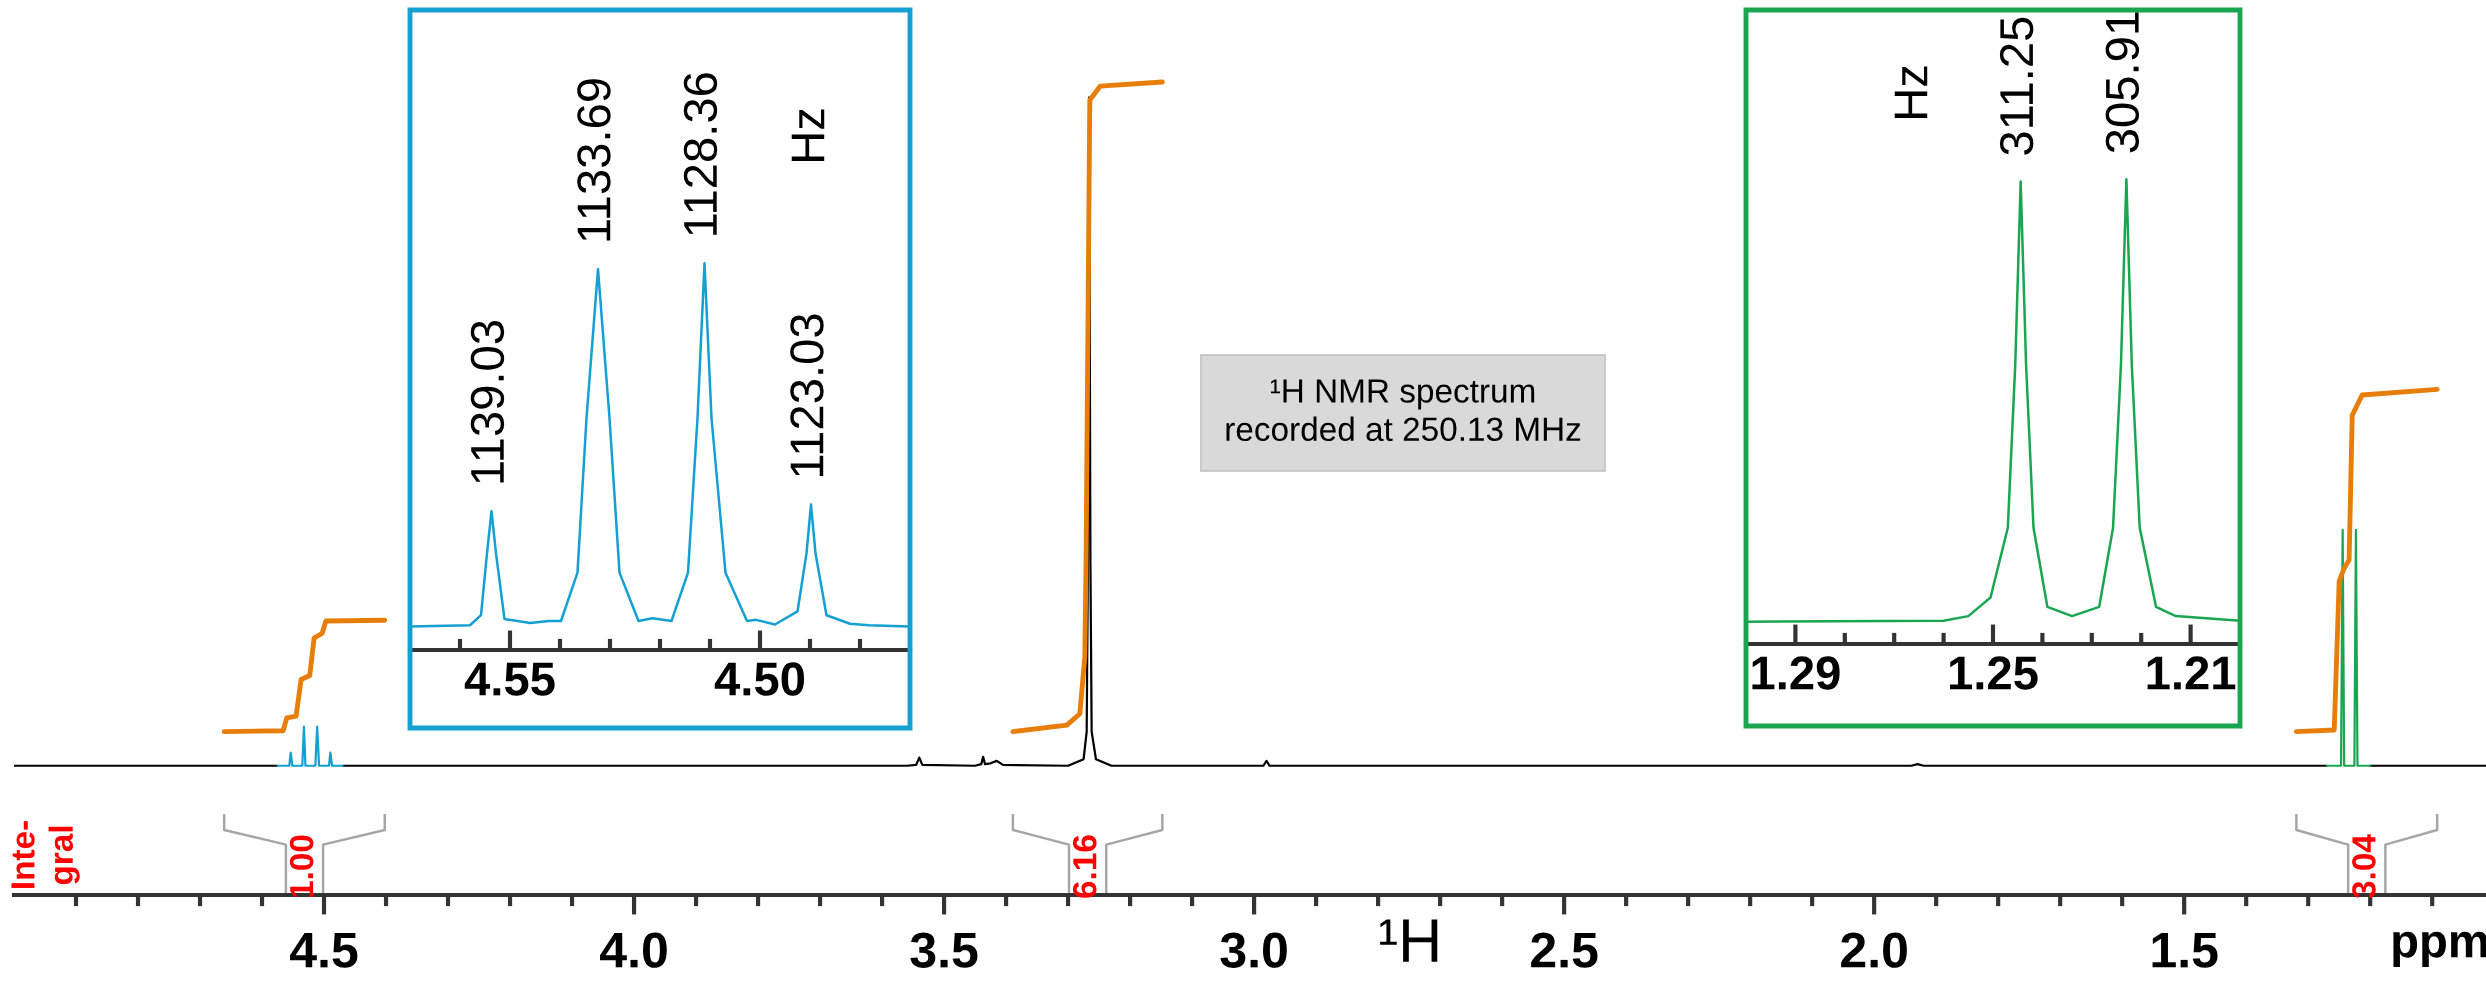 This screenshot has height=990, width=2486. I want to click on annotation: 1133.69, so click(594, 160).